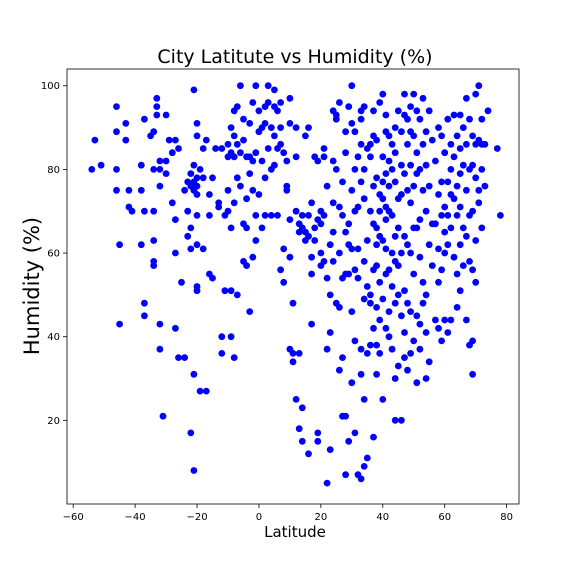  Describe the element at coordinates (53, 254) in the screenshot. I see `y-tick-label: 60` at that location.